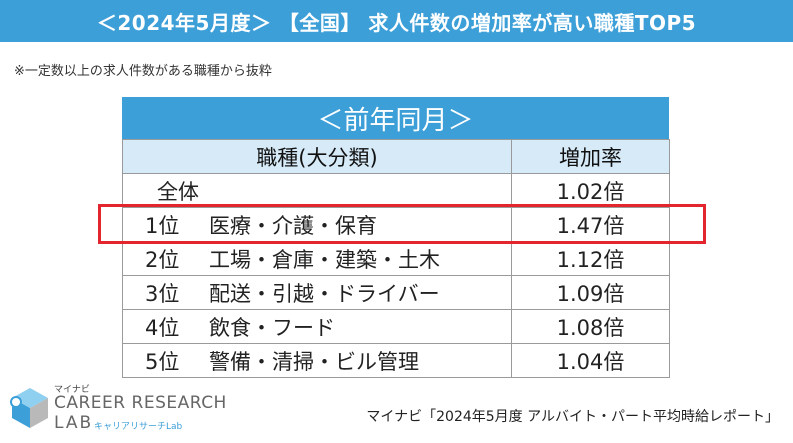  What do you see at coordinates (140, 403) in the screenshot?
I see `logo-text-line1: CAREER RESEARCH` at bounding box center [140, 403].